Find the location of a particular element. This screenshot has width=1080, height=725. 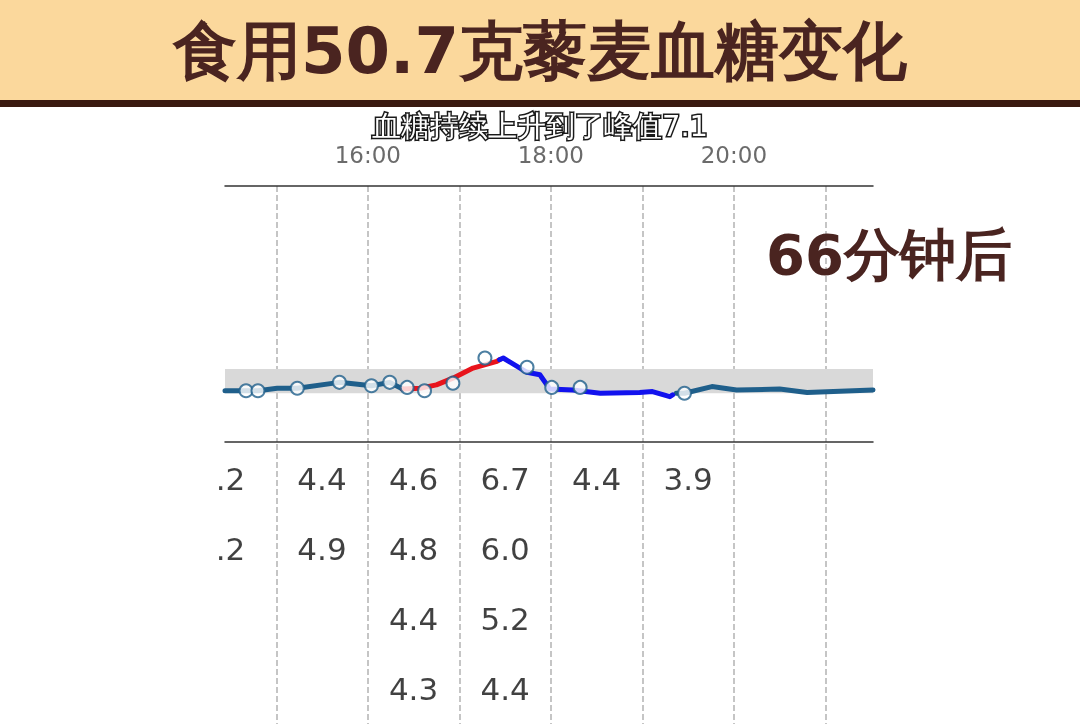

chart-subtitle: 血糖持续上升到了峰值7.1 is located at coordinates (540, 125).